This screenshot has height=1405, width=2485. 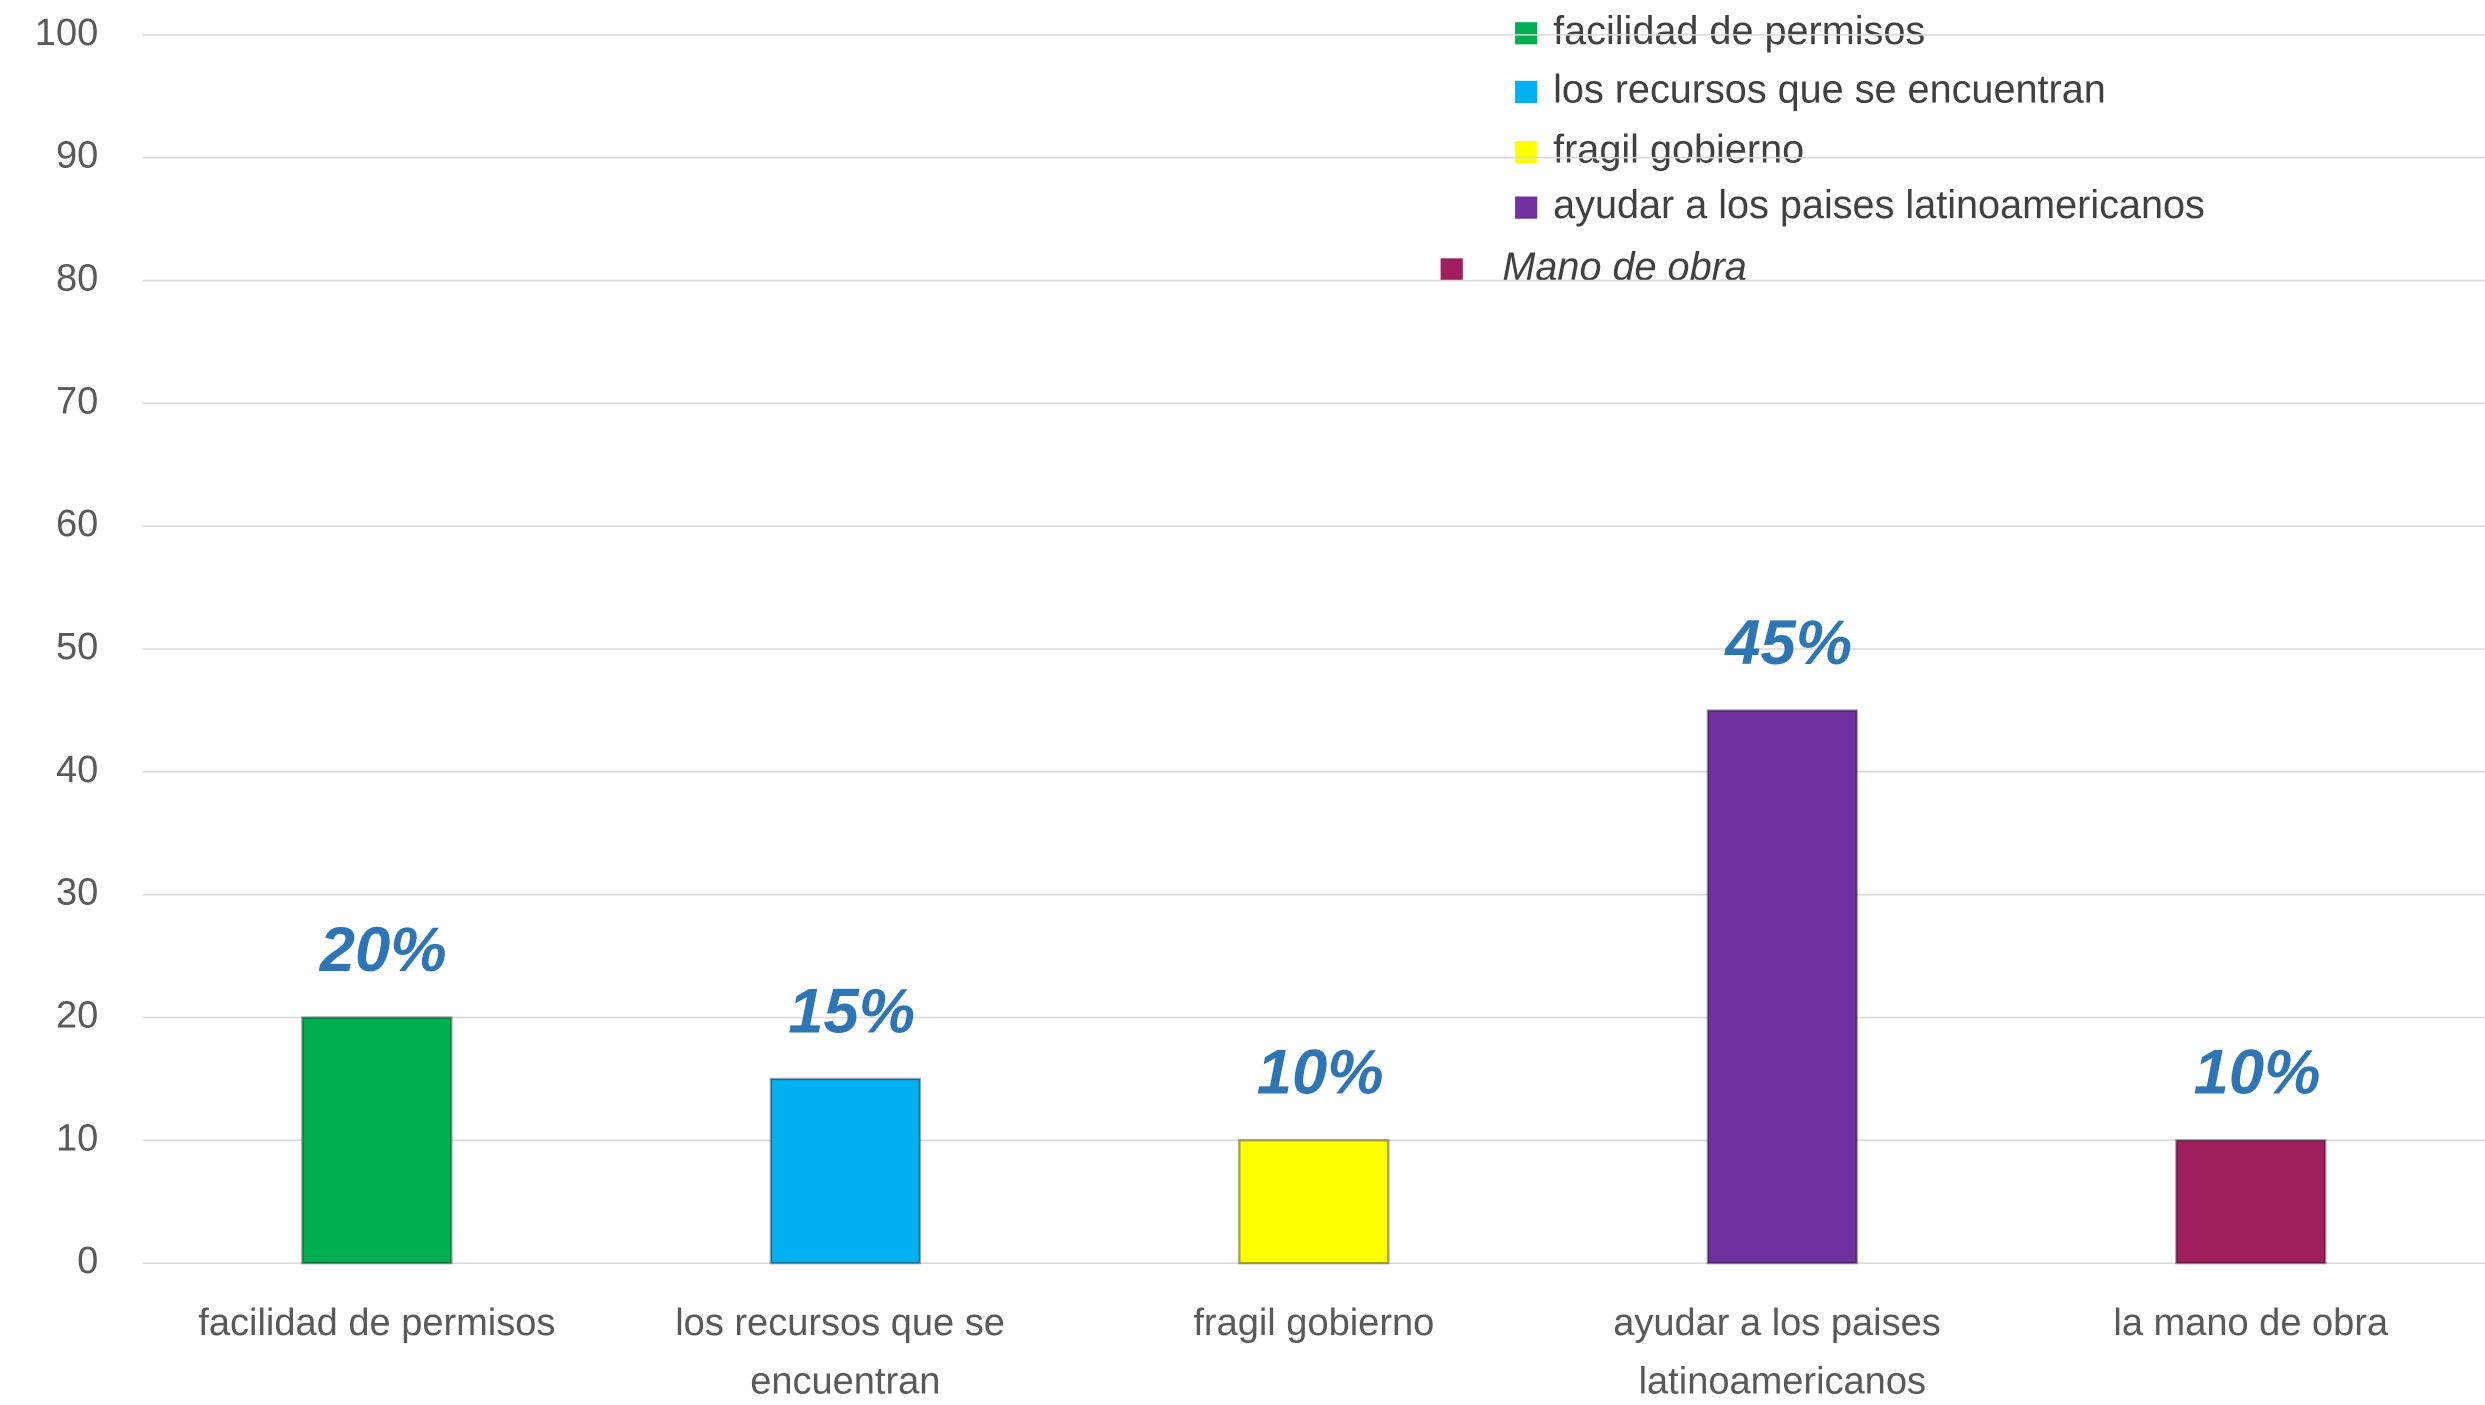 I want to click on legend-label: facilidad de permisos, so click(x=1739, y=31).